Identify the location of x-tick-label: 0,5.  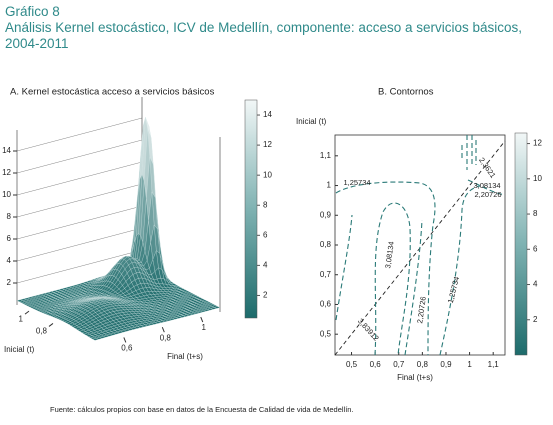
(352, 364).